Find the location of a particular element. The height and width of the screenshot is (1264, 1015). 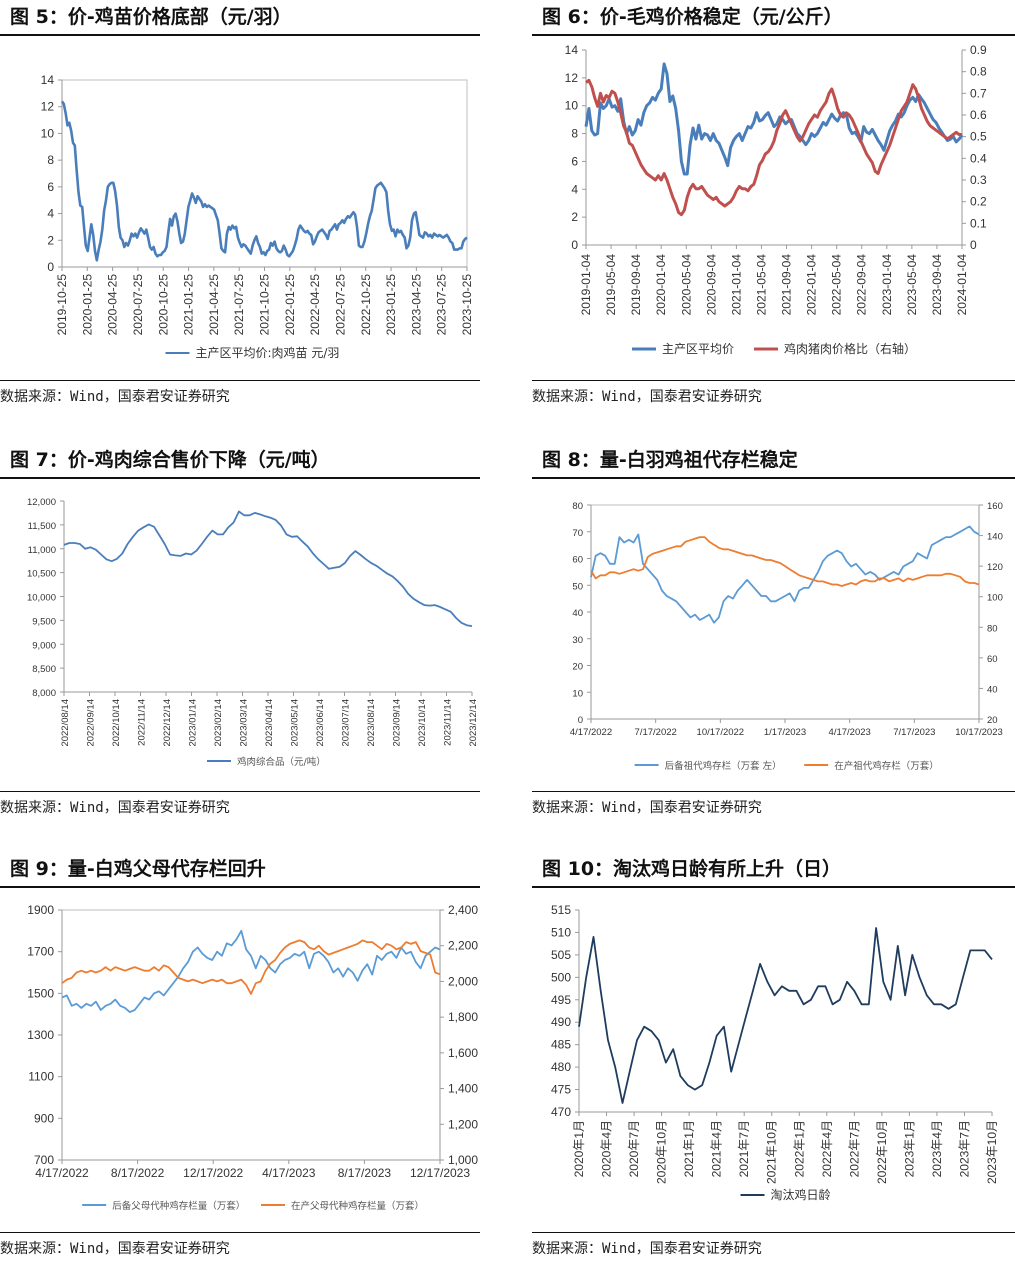

x-tick-label: 2021-01-04 is located at coordinates (736, 285).